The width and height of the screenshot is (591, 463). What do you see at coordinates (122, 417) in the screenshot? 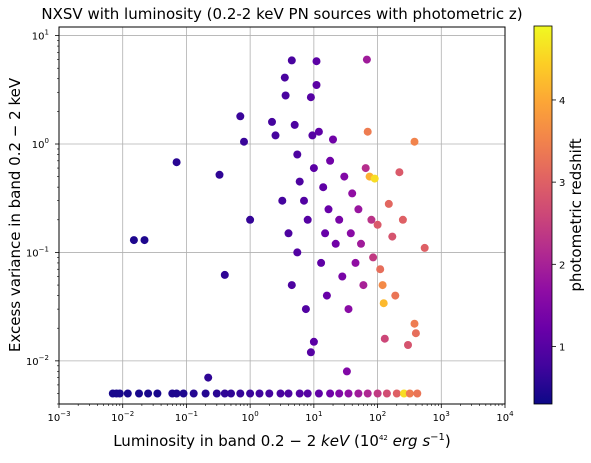
I see `x-tick-label: 10⁻²` at bounding box center [122, 417].